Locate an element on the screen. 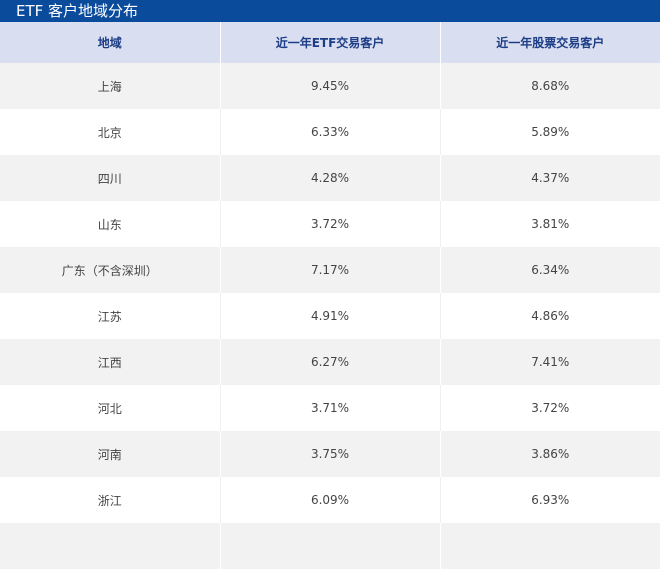  cell-stock: 3.86% is located at coordinates (550, 454).